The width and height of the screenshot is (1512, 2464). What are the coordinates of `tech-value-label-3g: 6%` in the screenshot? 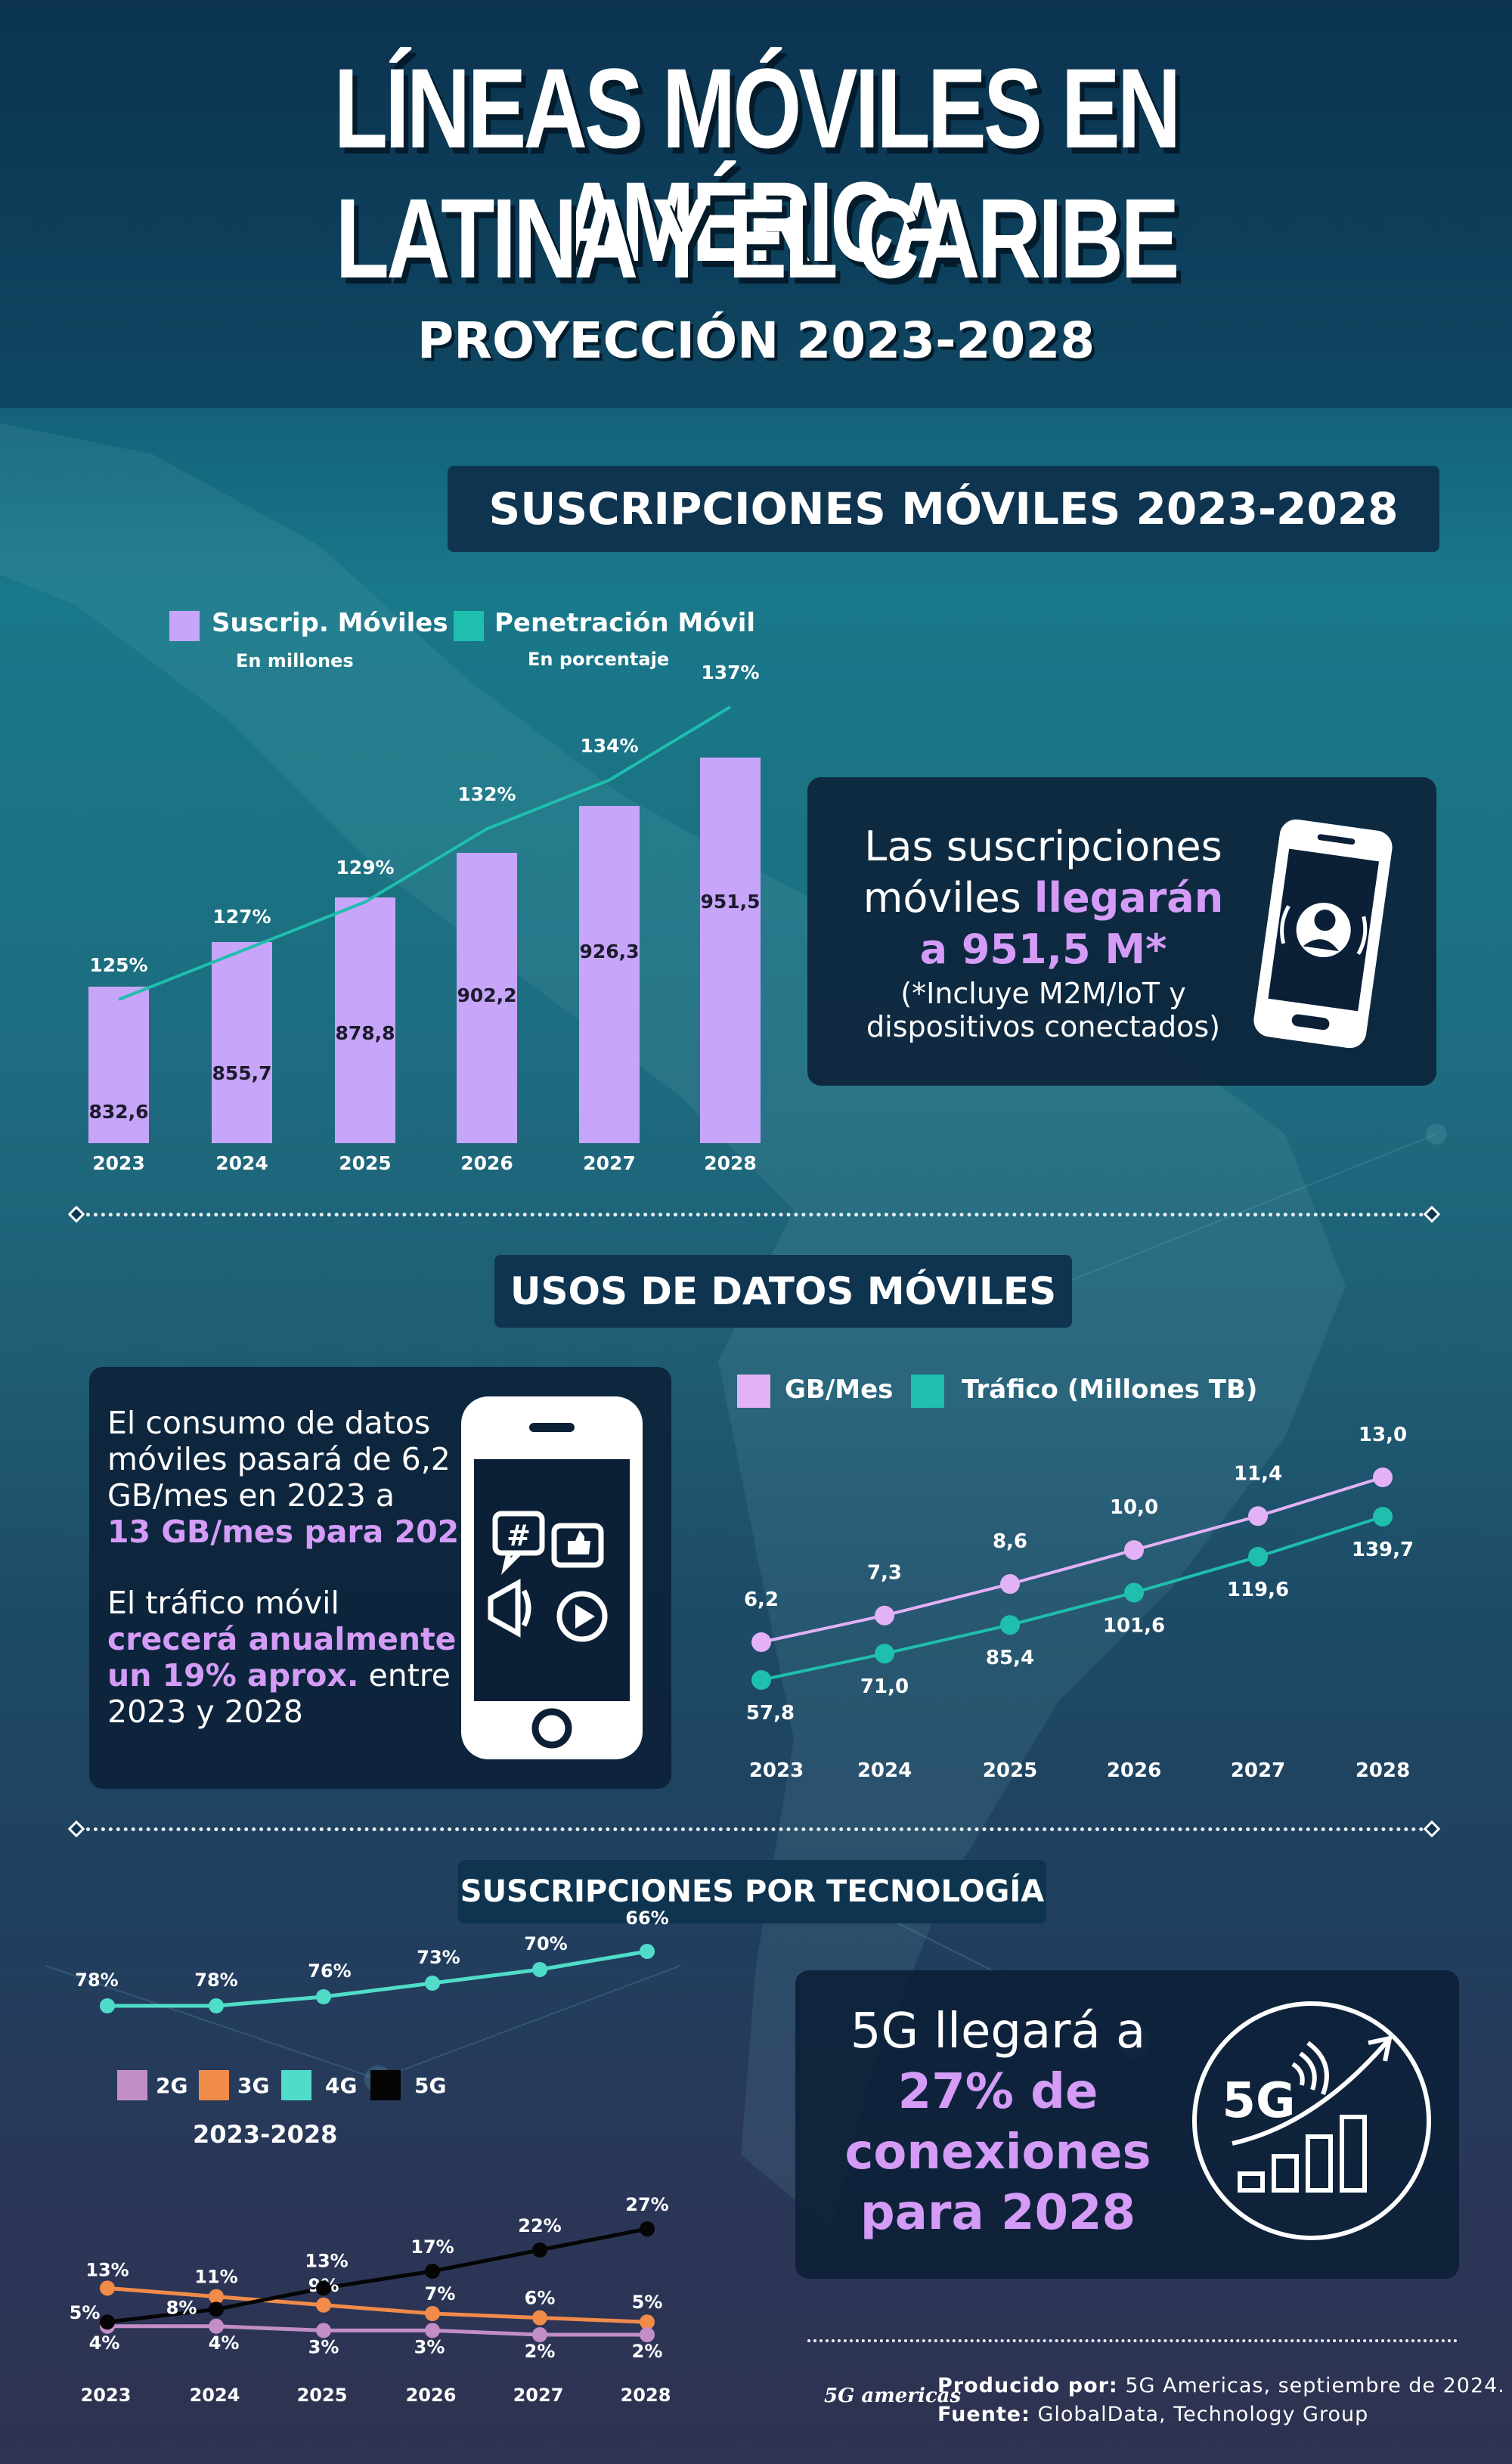 It's located at (540, 2298).